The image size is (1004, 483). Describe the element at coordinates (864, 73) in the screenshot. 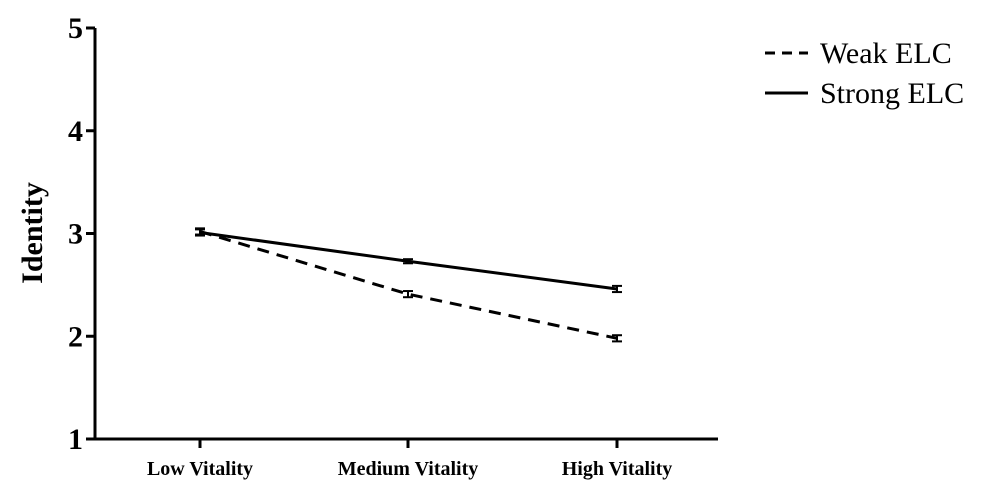

I see `legend: Weak ELC Strong ELC` at that location.